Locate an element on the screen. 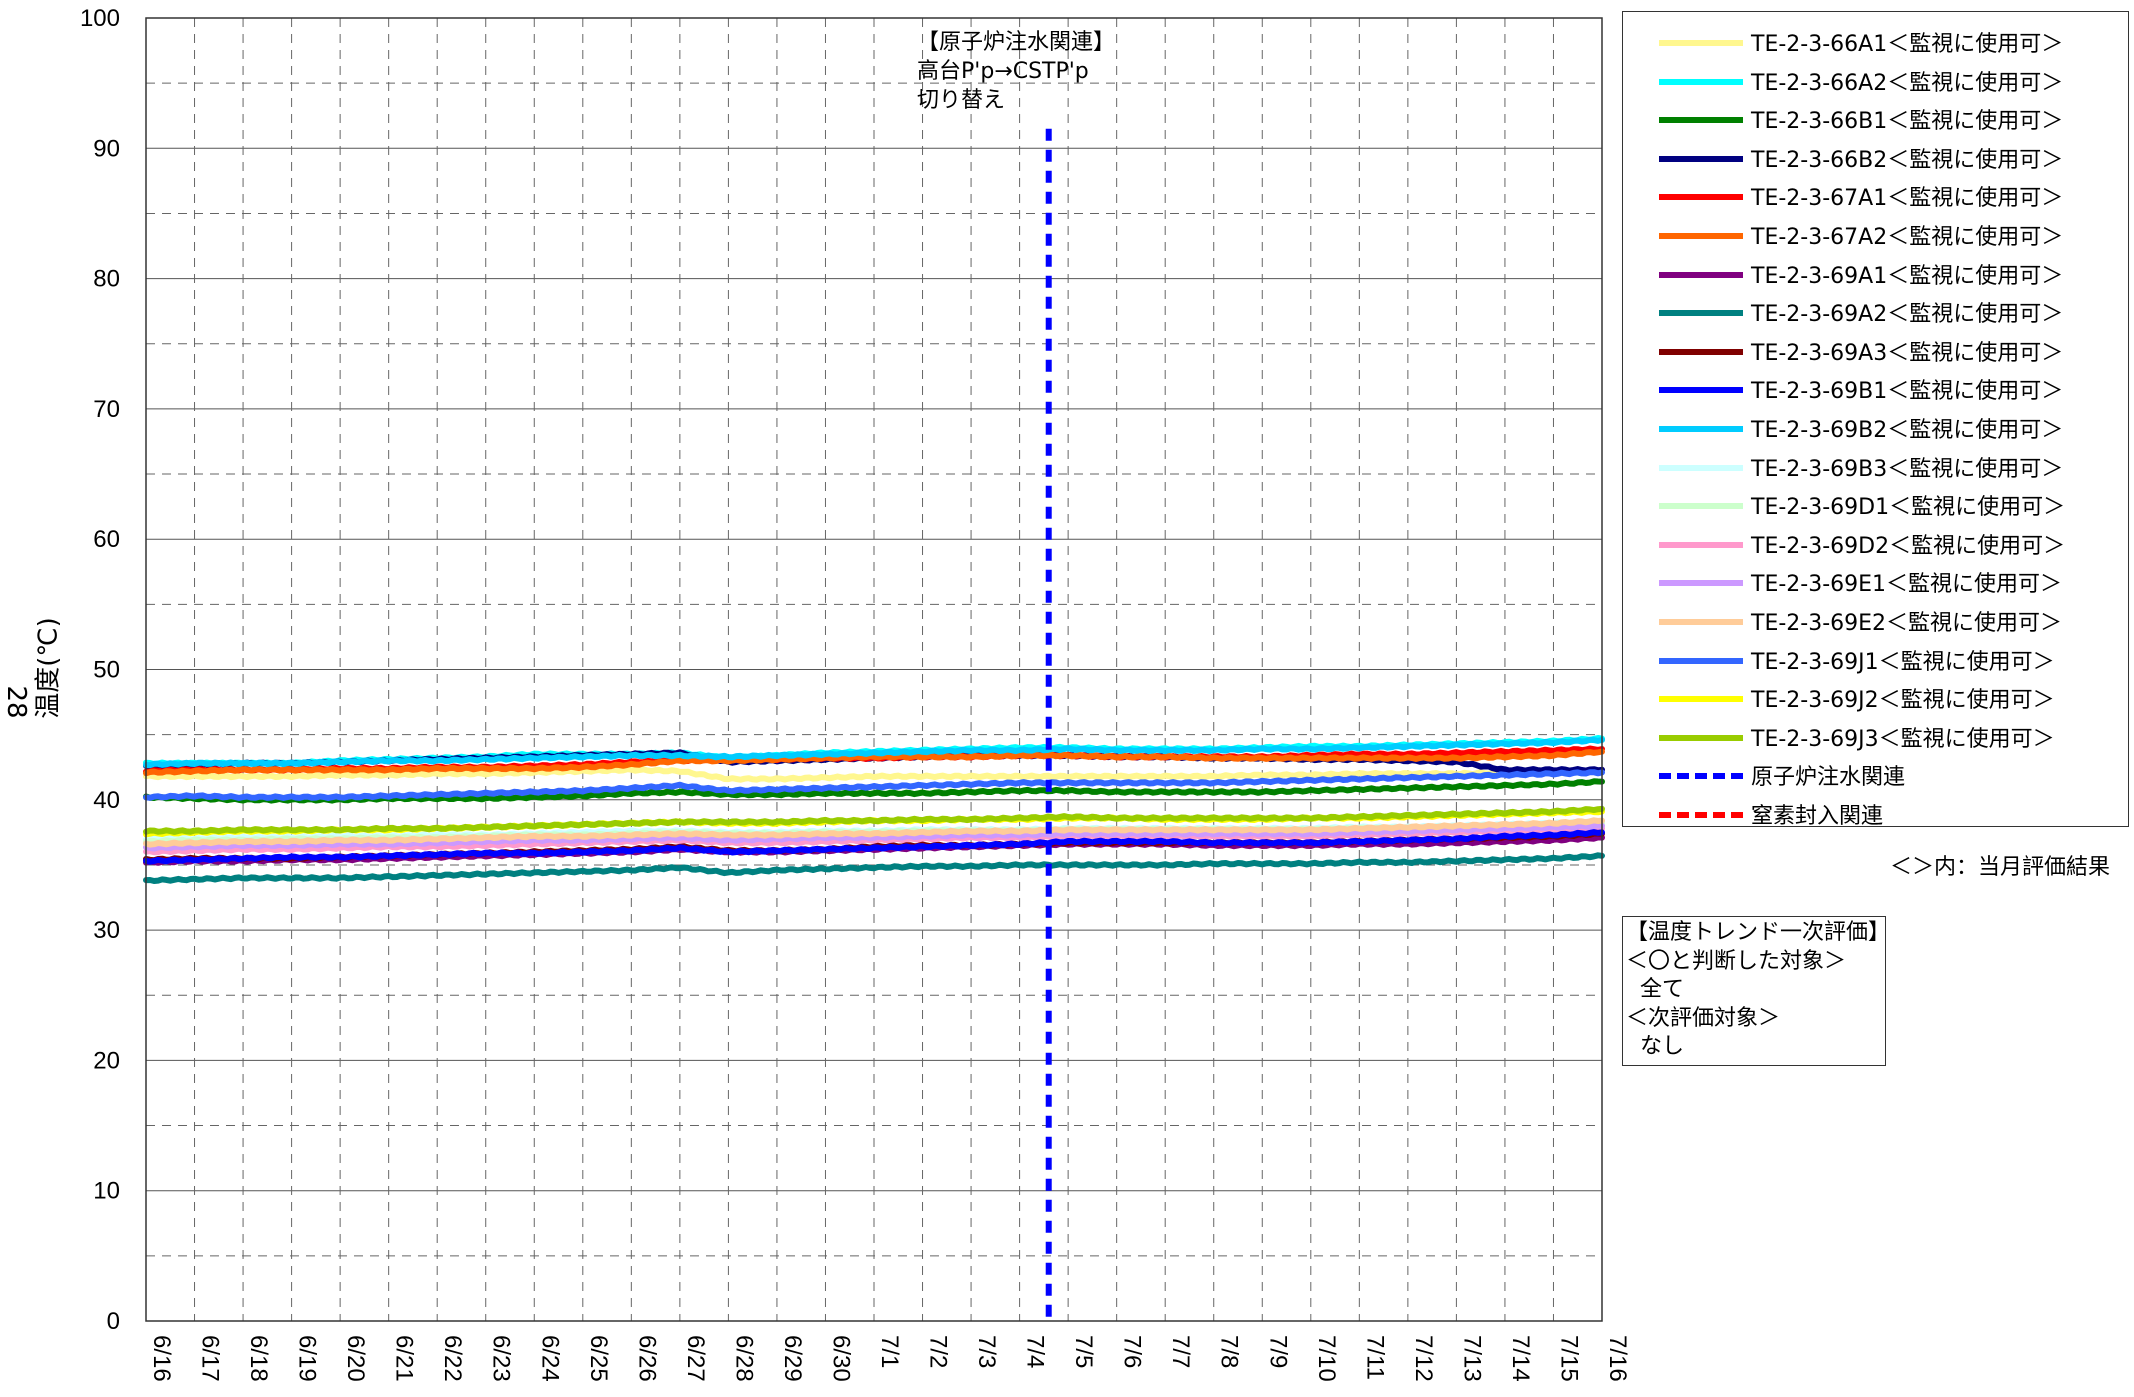 The width and height of the screenshot is (2134, 1397). legend-item: TE-2-3-69D1＜監視に使用可＞ is located at coordinates (1875, 504).